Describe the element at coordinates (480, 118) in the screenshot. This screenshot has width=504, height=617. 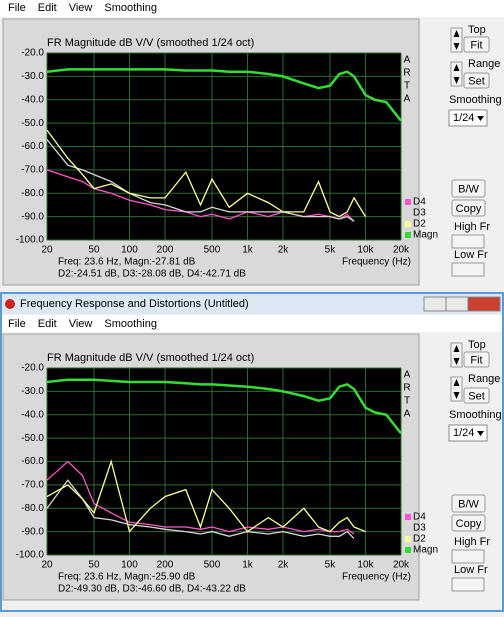
I see `dropdown-arrow` at that location.